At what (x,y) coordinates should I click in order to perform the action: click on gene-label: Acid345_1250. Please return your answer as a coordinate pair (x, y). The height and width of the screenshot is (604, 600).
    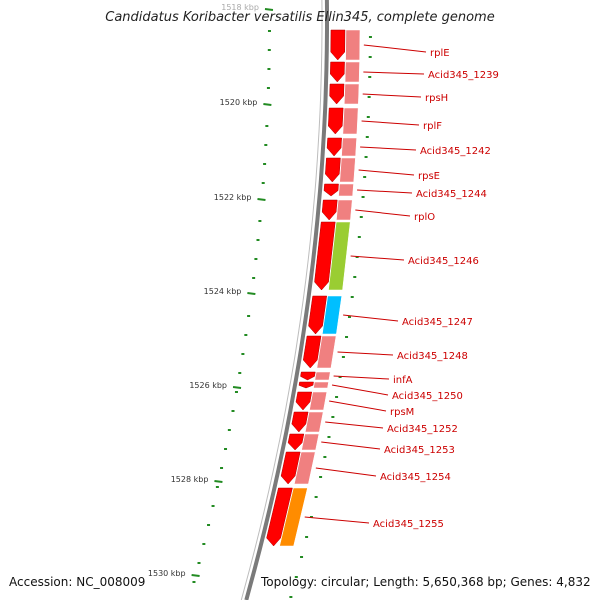
    Looking at the image, I should click on (427, 396).